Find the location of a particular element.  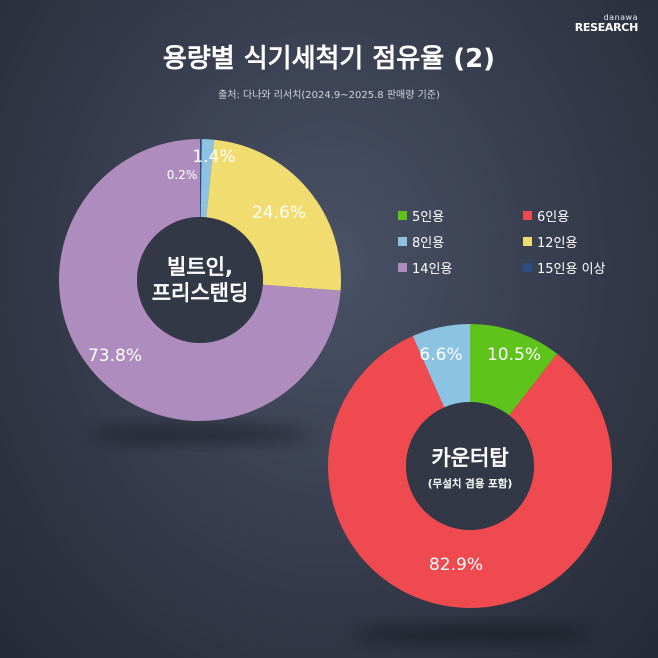

chart2-shadow is located at coordinates (470, 634).